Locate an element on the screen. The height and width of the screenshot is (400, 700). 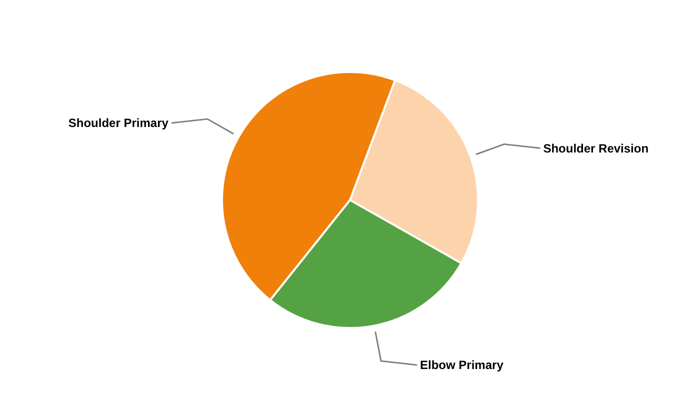
slice-label: Shoulder Primary is located at coordinates (118, 123).